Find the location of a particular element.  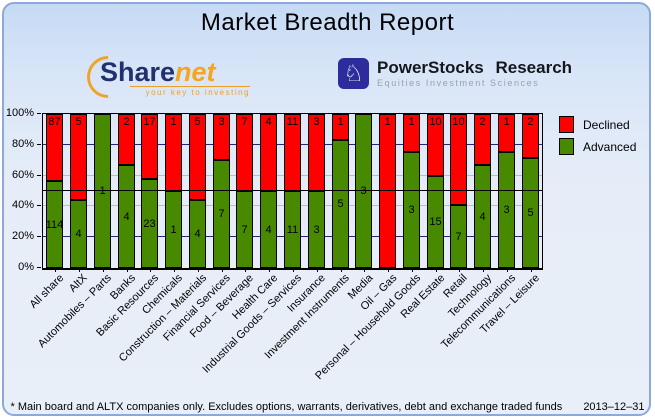

y-axis-label: 20% is located at coordinates (22, 236).